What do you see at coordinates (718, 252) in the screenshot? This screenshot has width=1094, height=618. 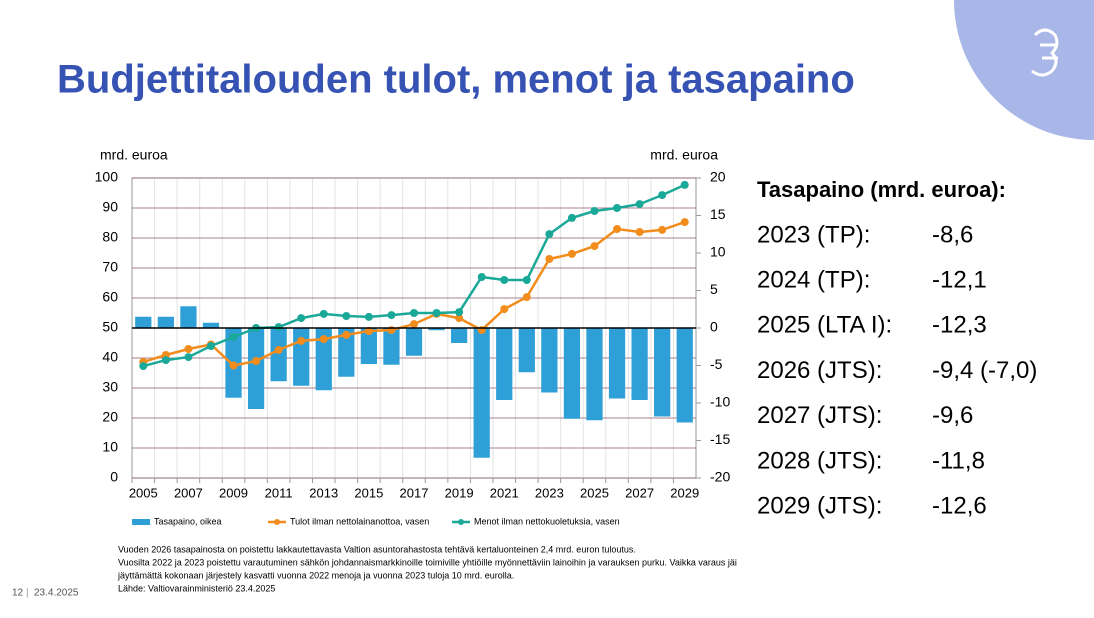 I see `y2-tick-label: 10` at bounding box center [718, 252].